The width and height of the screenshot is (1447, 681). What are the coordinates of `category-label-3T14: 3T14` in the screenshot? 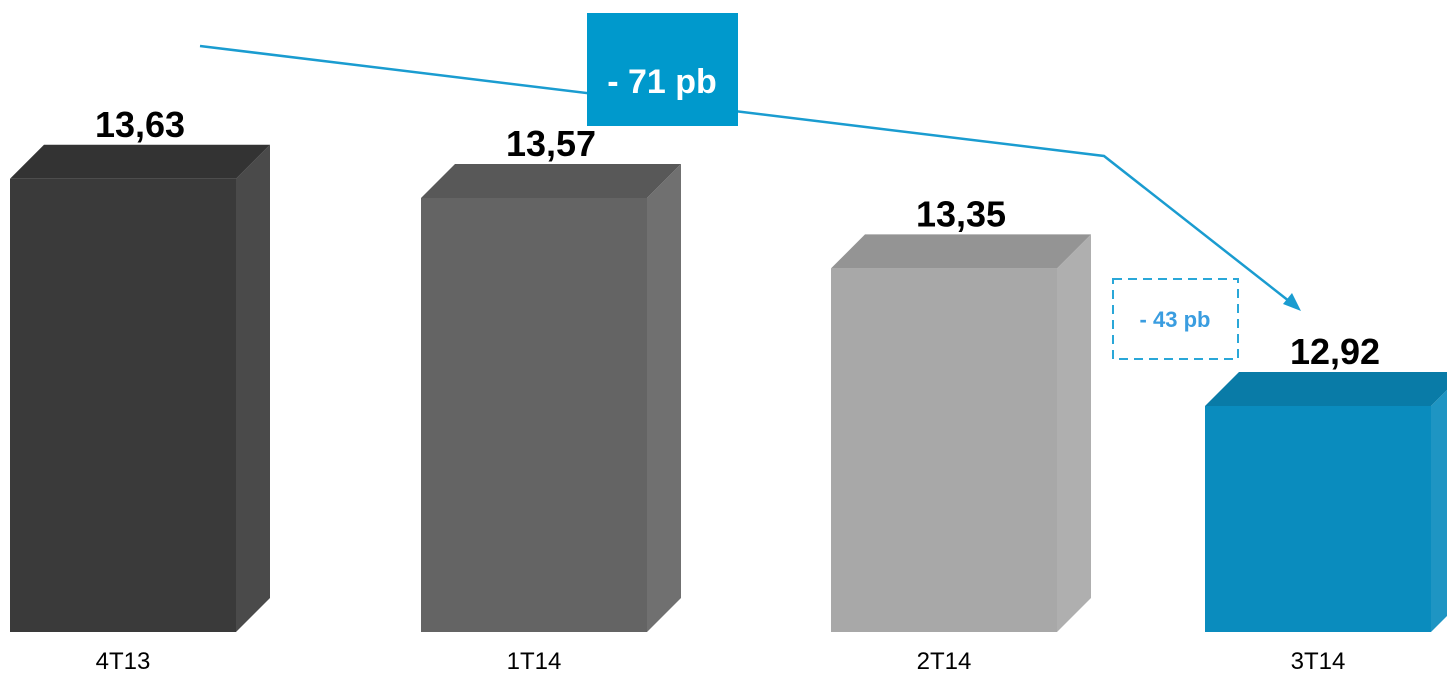 It's located at (1318, 661).